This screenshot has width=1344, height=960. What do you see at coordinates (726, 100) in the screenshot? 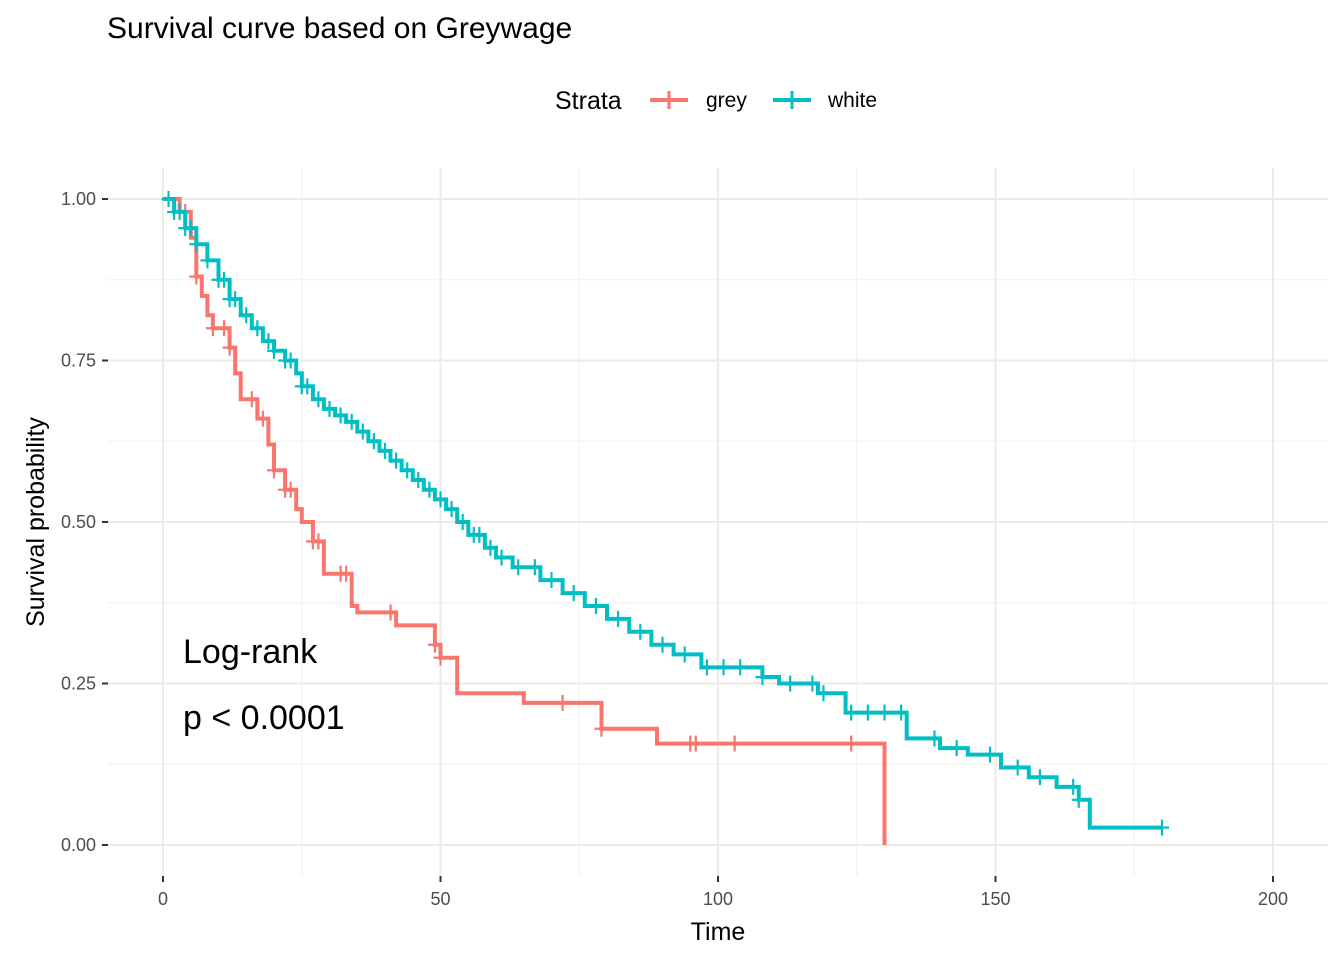
I see `legend-label-grey: grey` at bounding box center [726, 100].